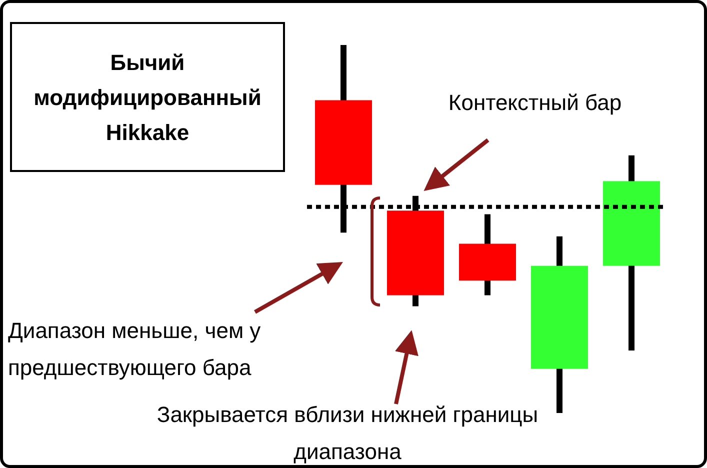 This screenshot has width=707, height=468. I want to click on text: Бычий модифицированный Hikkake, so click(147, 97).